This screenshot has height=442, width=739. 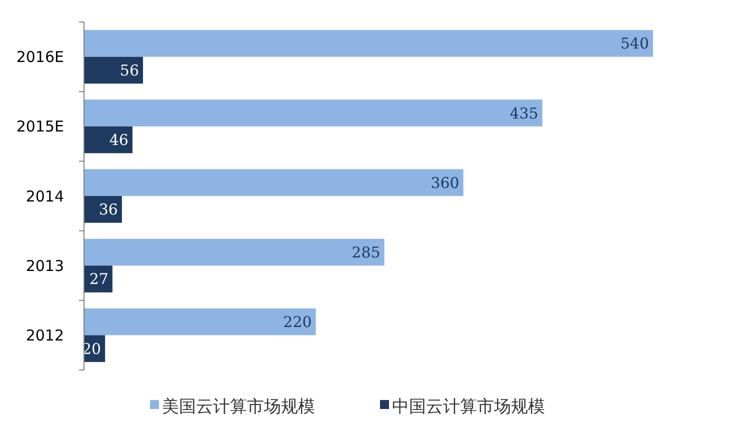 What do you see at coordinates (40, 57) in the screenshot?
I see `y-tick-label: 2016E` at bounding box center [40, 57].